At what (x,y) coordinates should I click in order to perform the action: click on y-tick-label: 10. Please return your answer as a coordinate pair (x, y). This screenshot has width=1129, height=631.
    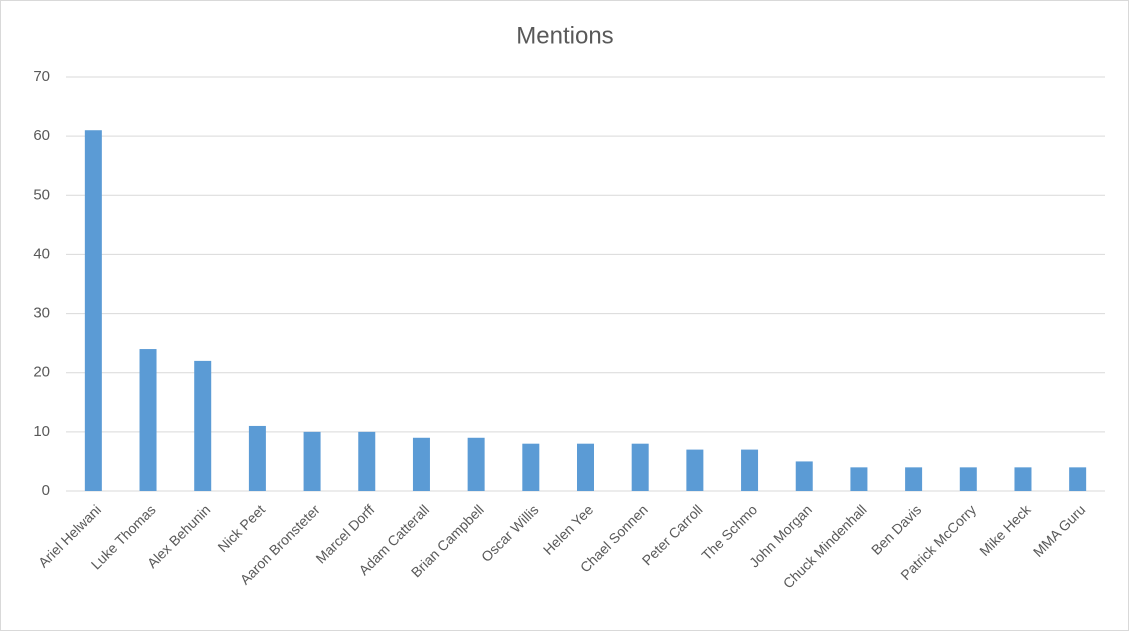
    Looking at the image, I should click on (41, 431).